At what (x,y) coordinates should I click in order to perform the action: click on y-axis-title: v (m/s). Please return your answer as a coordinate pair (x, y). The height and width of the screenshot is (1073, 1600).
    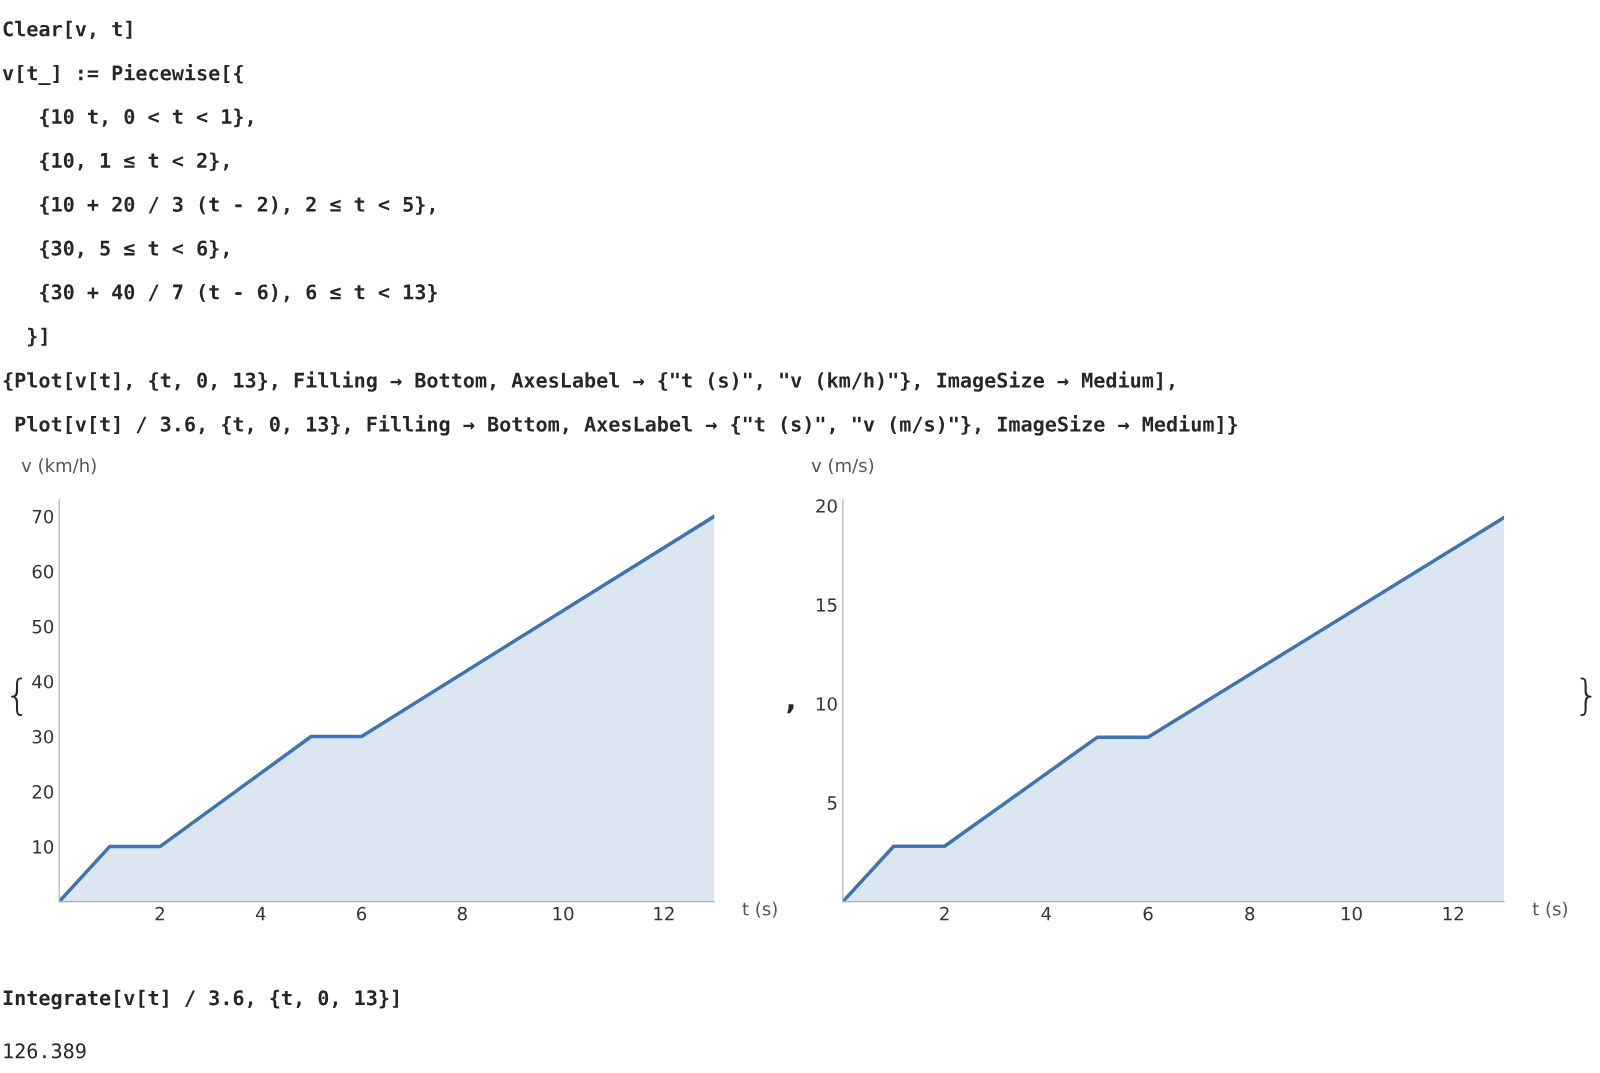
    Looking at the image, I should click on (842, 466).